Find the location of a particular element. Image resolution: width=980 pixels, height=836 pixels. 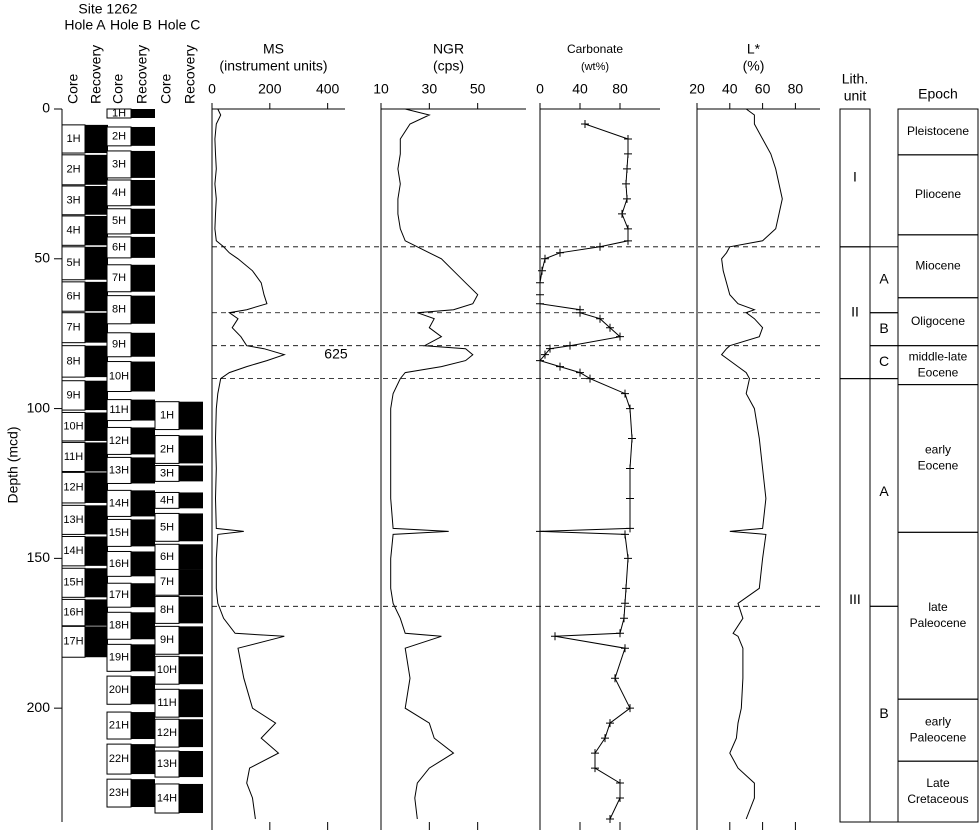

site-title: Site 1262 is located at coordinates (107, 9).